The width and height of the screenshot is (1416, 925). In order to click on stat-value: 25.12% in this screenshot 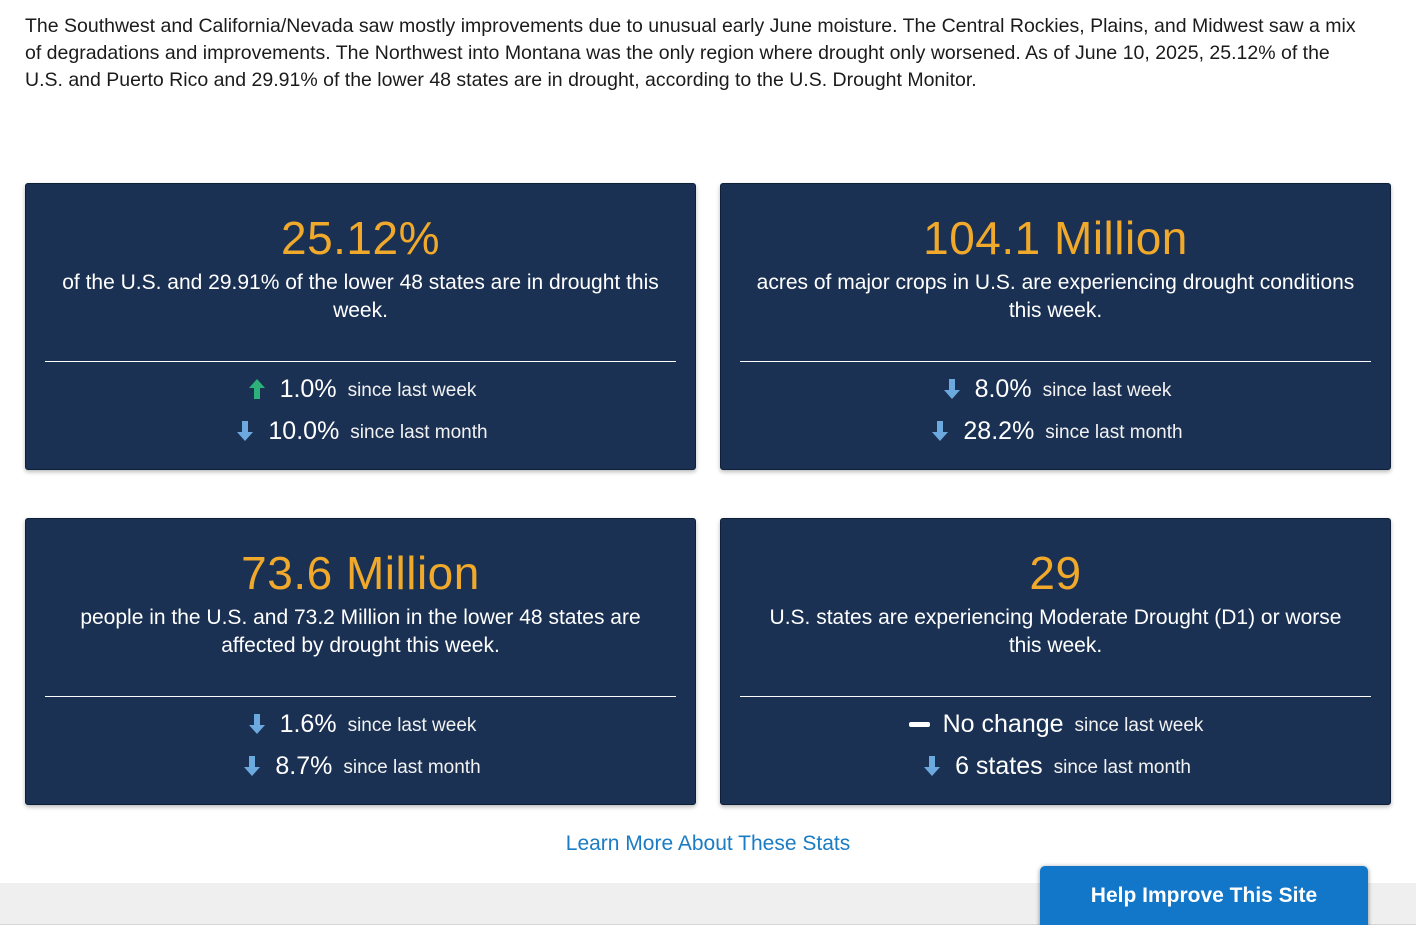, I will do `click(360, 238)`.